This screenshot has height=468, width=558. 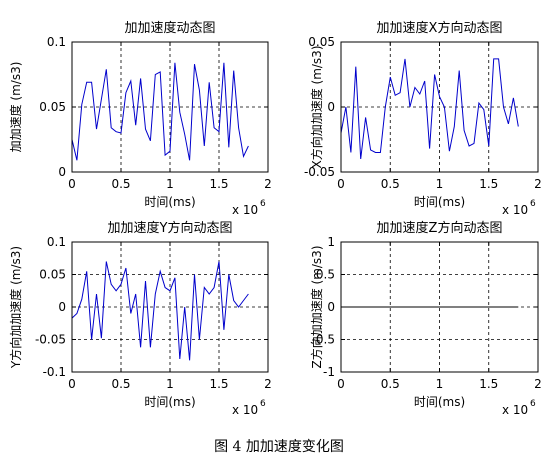 I want to click on figure-caption: 图 4 加加速度变化图, so click(x=279, y=447).